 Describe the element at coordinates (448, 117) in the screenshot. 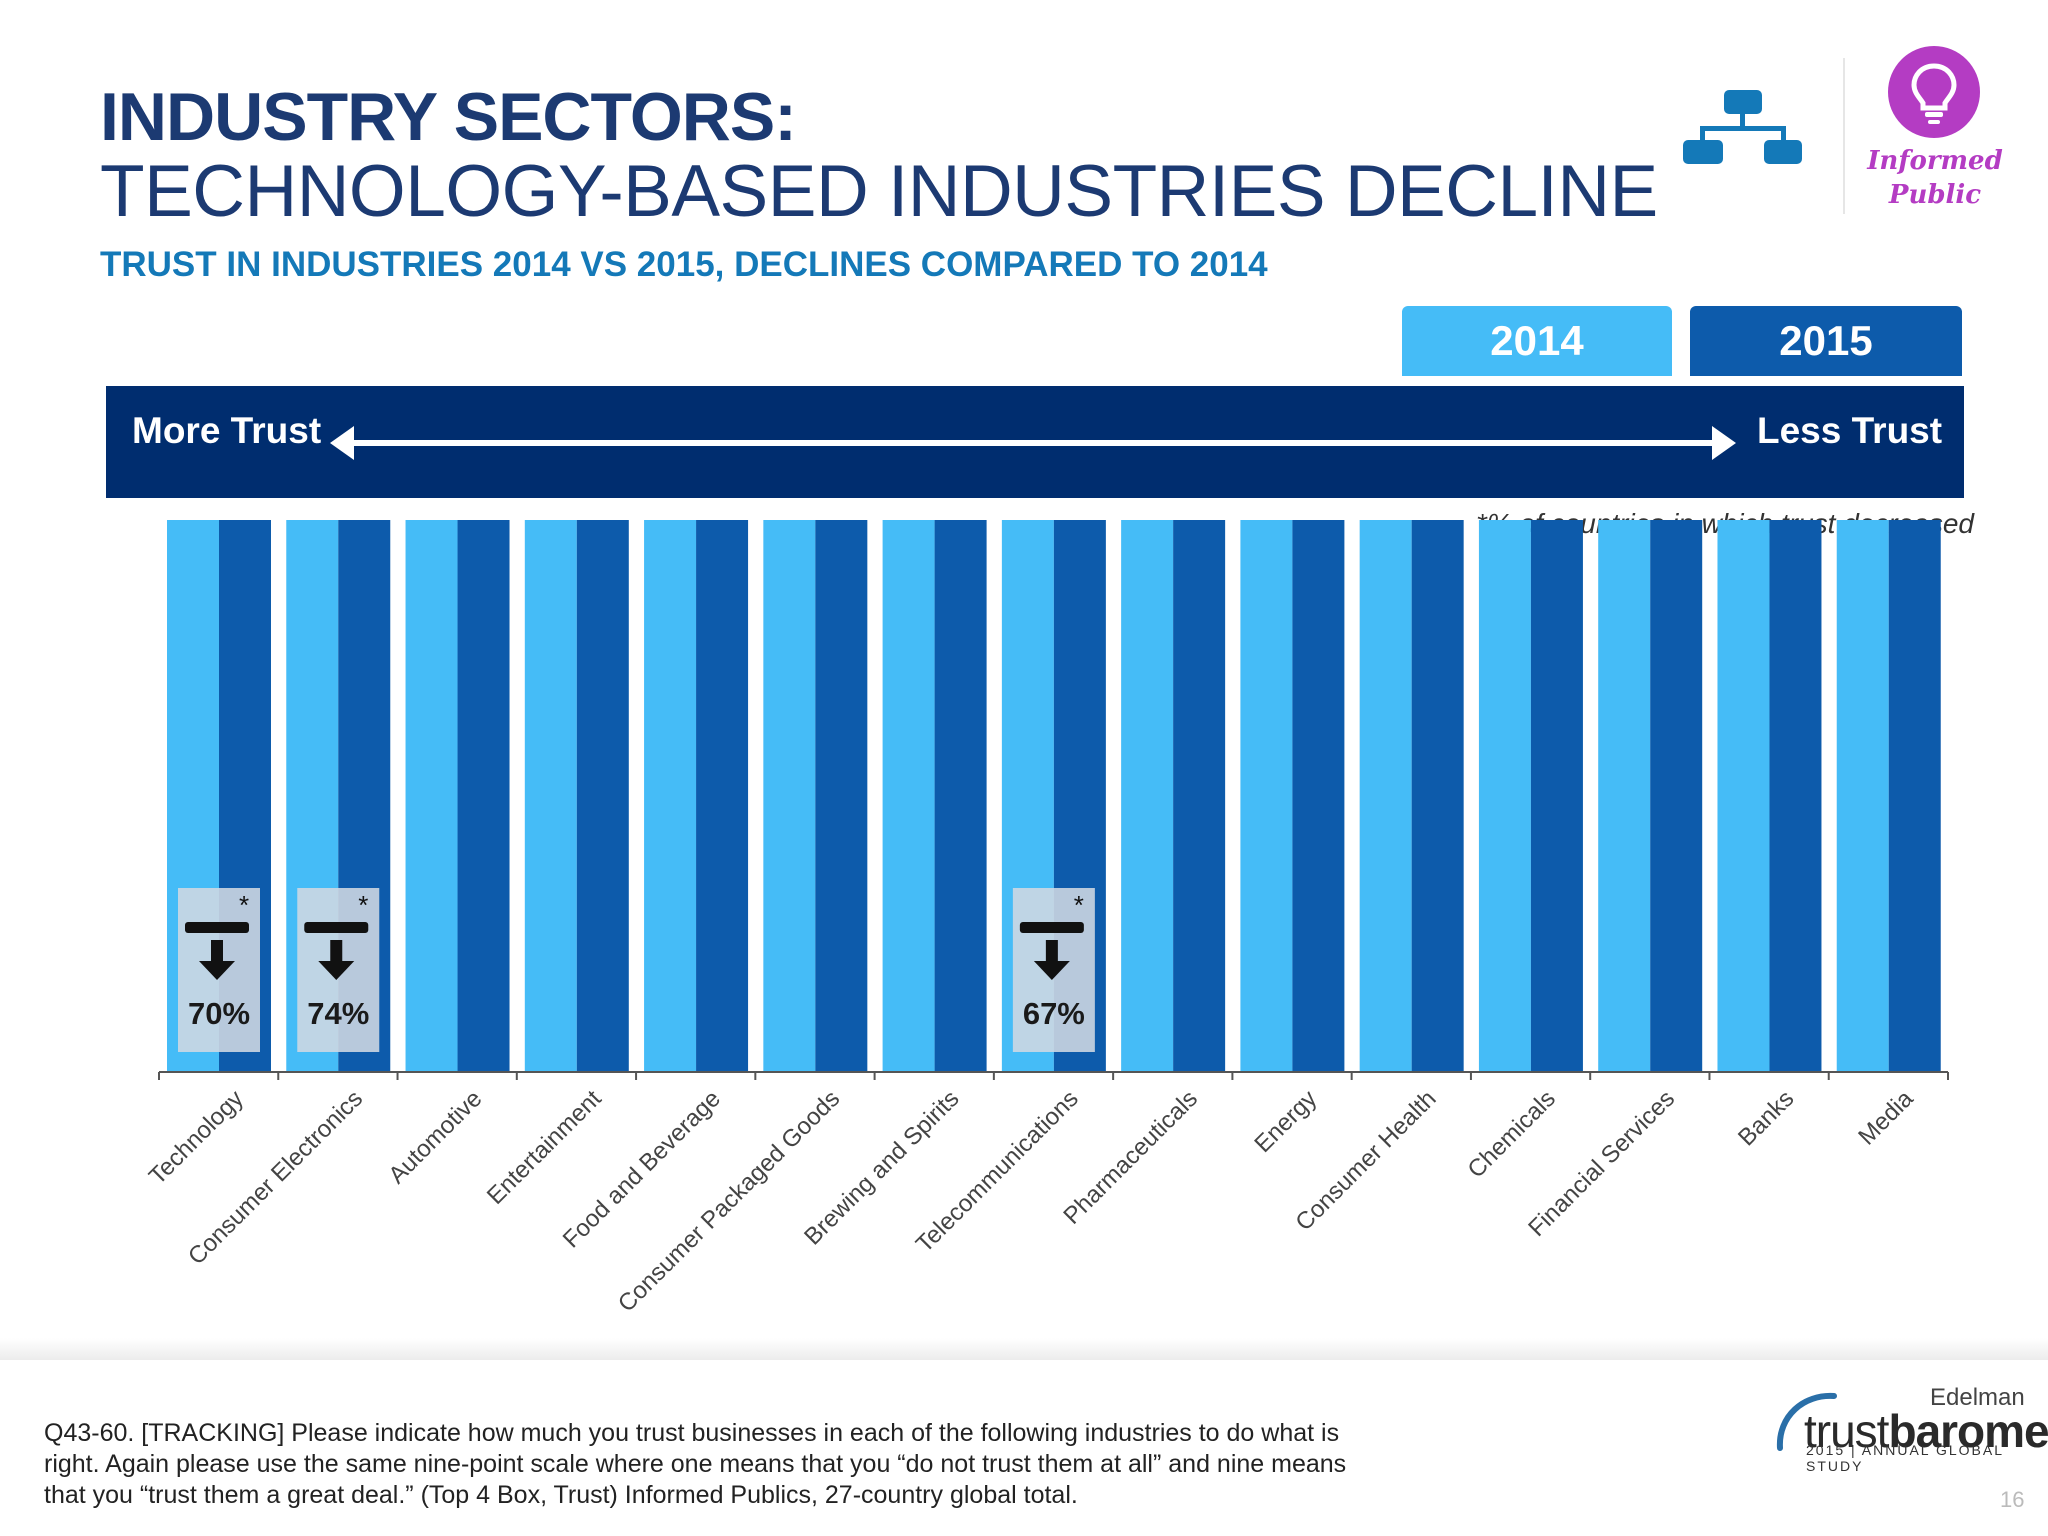

I see `page-title-line1: INDUSTRY SECTORS:` at that location.